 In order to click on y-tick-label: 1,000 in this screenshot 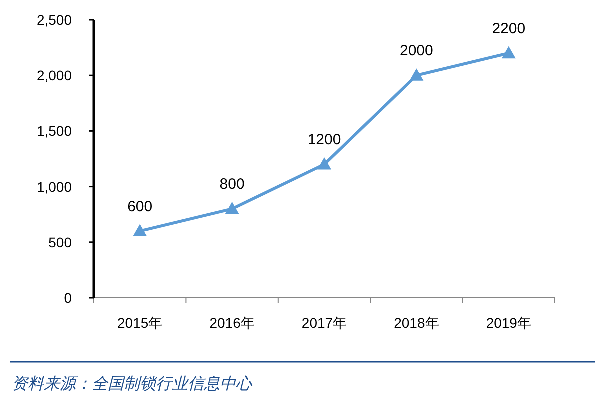, I will do `click(54, 186)`.